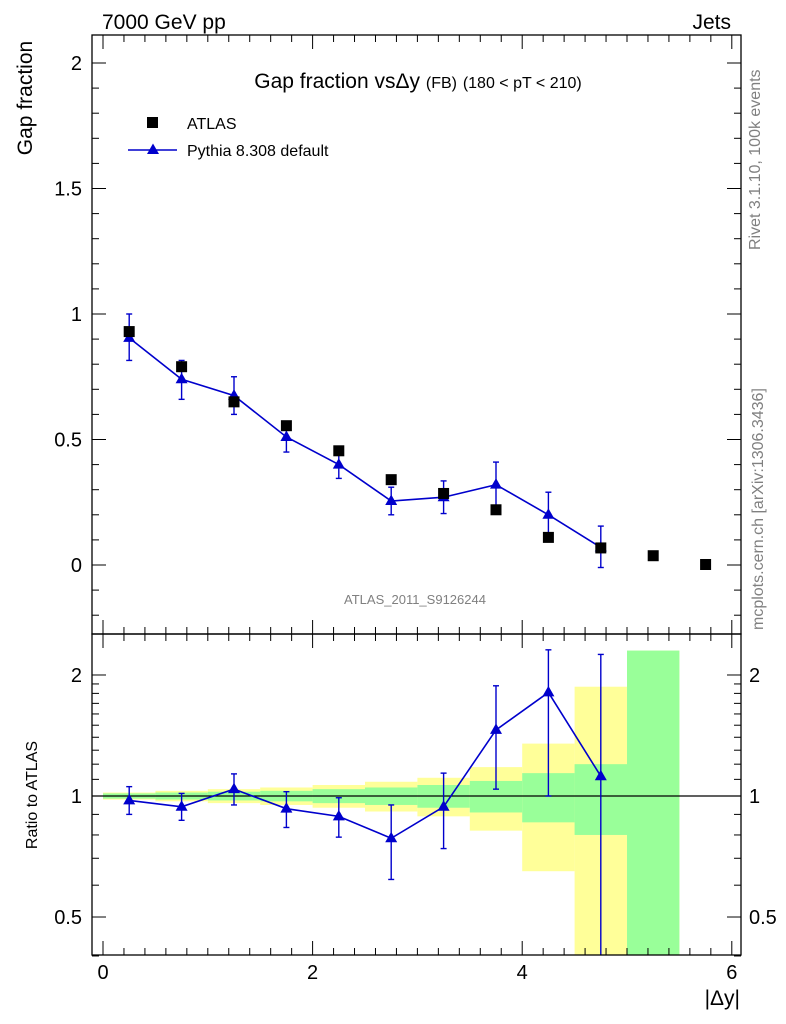 This screenshot has height=1024, width=786. I want to click on watermark: ATLAS_2011_S9126244, so click(415, 599).